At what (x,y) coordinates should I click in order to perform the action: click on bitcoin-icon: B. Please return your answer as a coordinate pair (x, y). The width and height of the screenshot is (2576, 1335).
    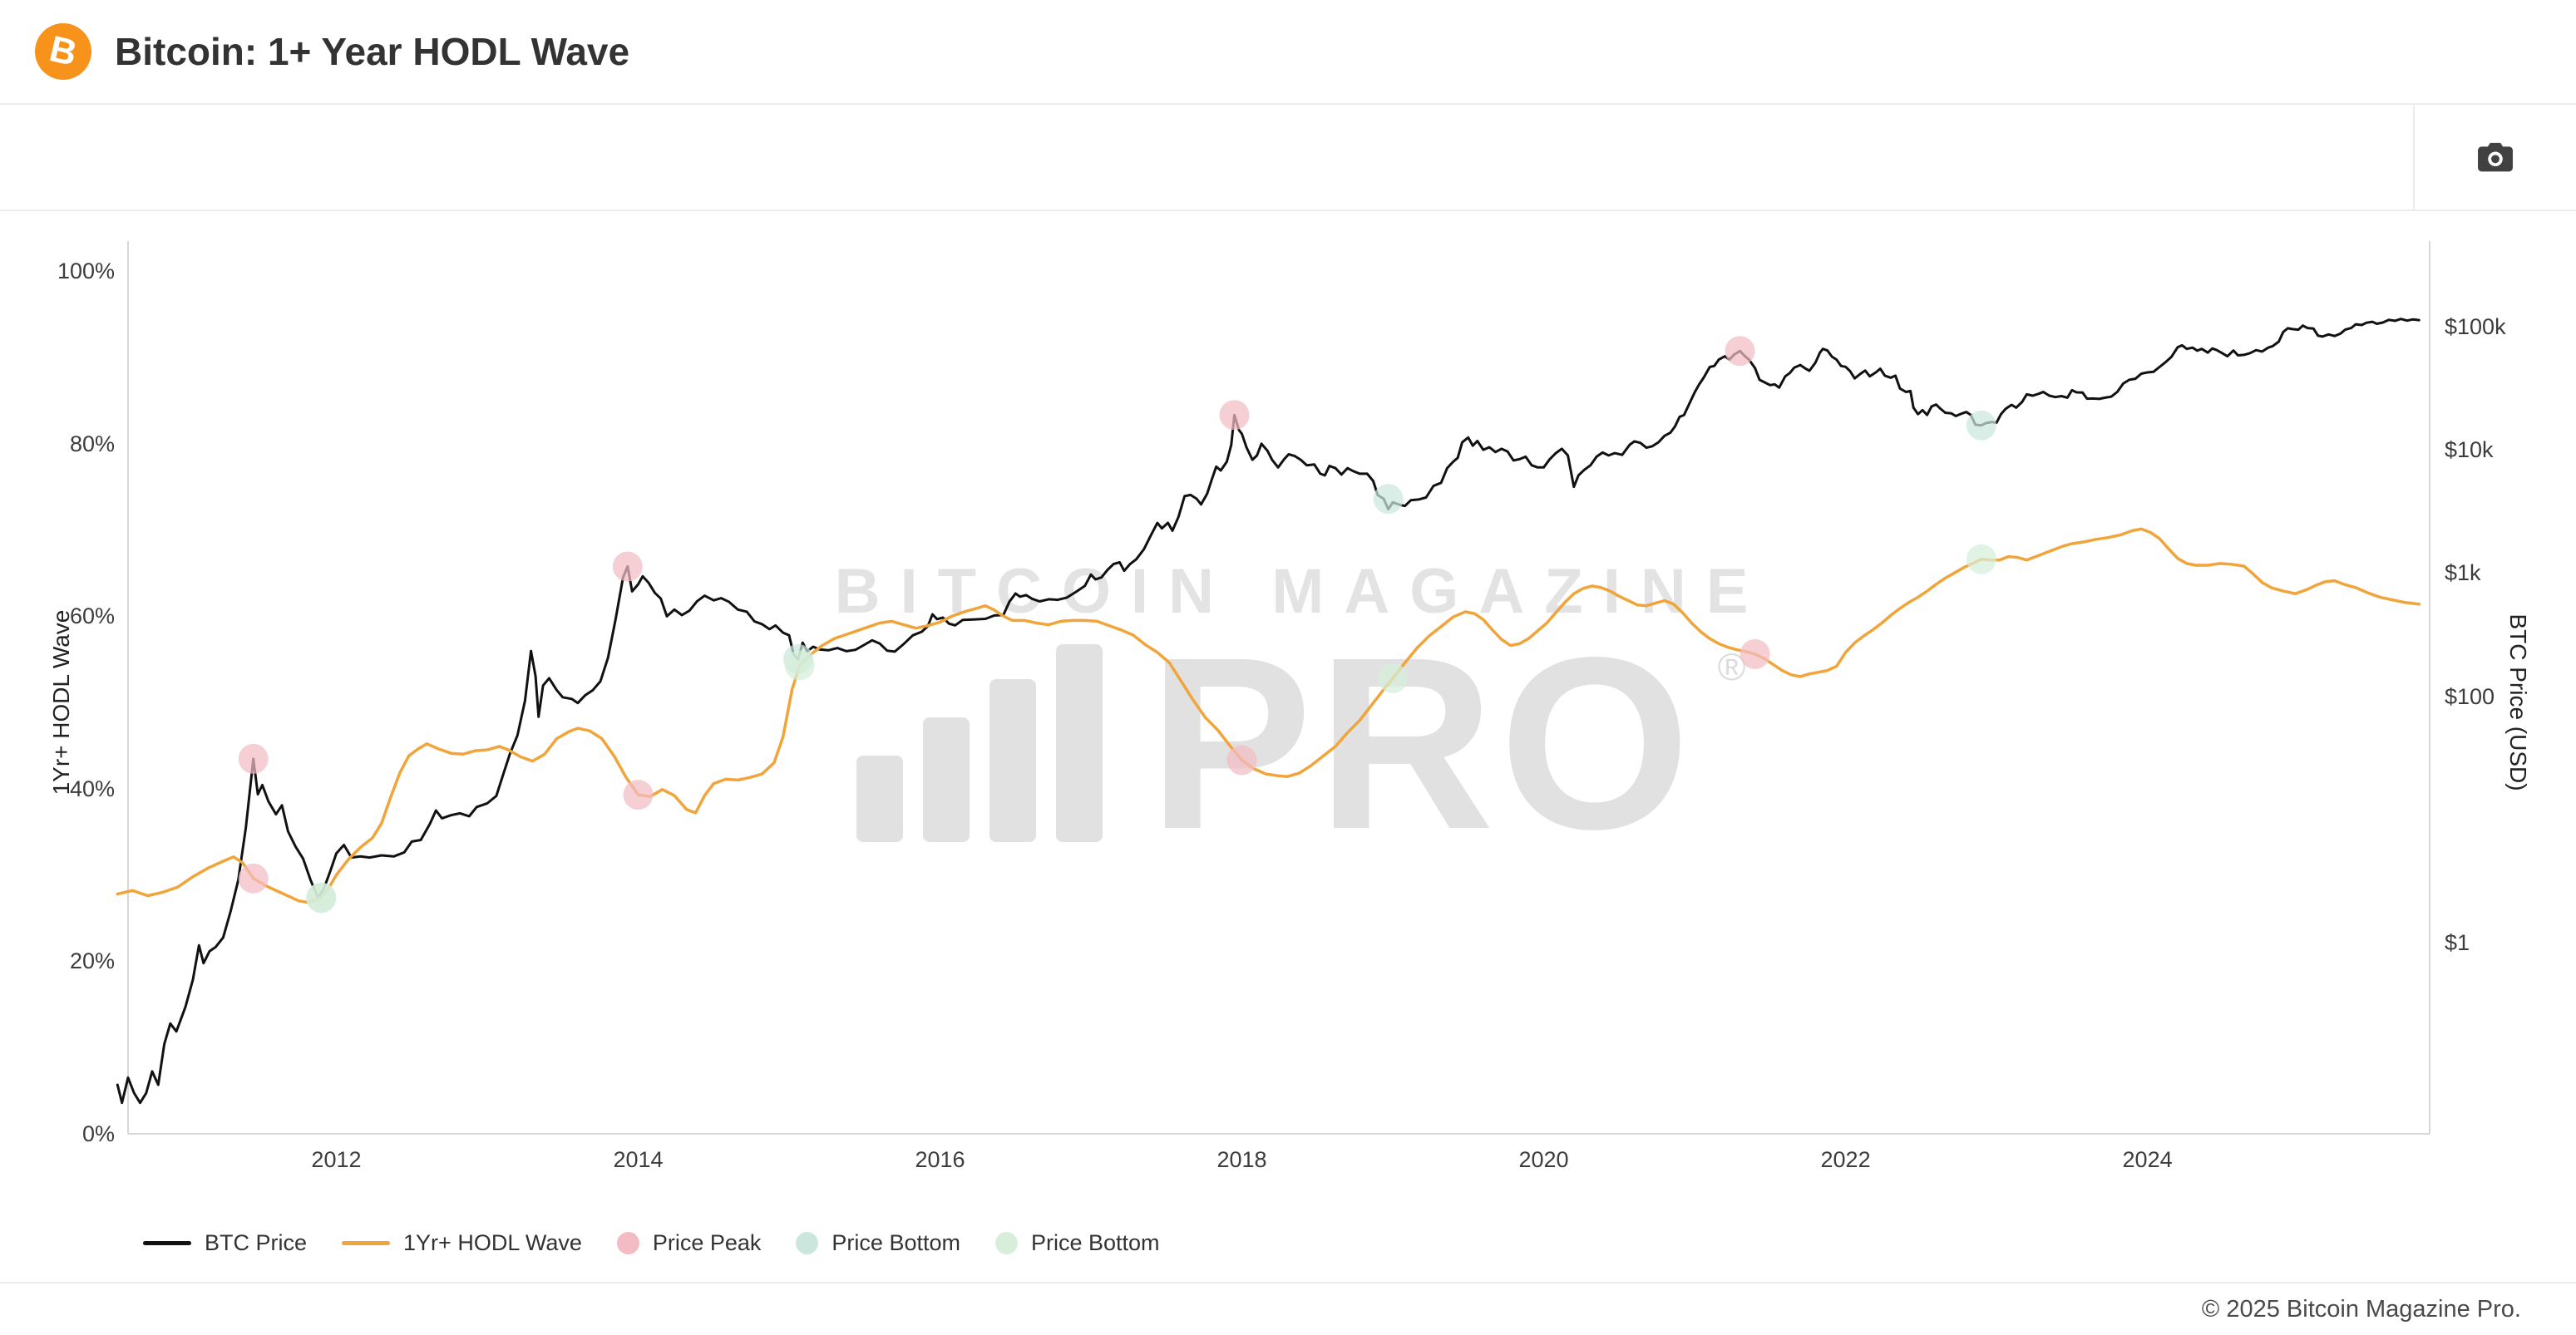
    Looking at the image, I should click on (63, 51).